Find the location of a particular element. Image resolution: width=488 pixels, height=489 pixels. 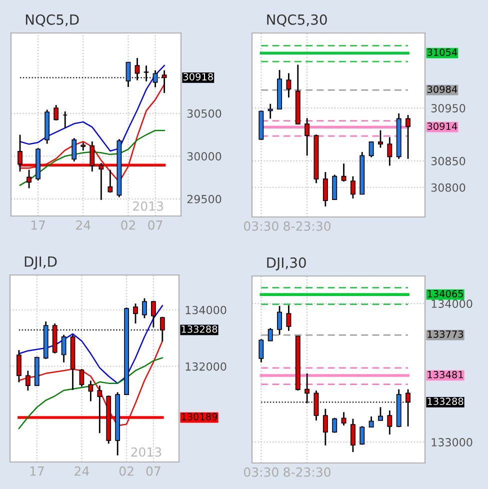

y-tick-label: 29500 is located at coordinates (204, 199).